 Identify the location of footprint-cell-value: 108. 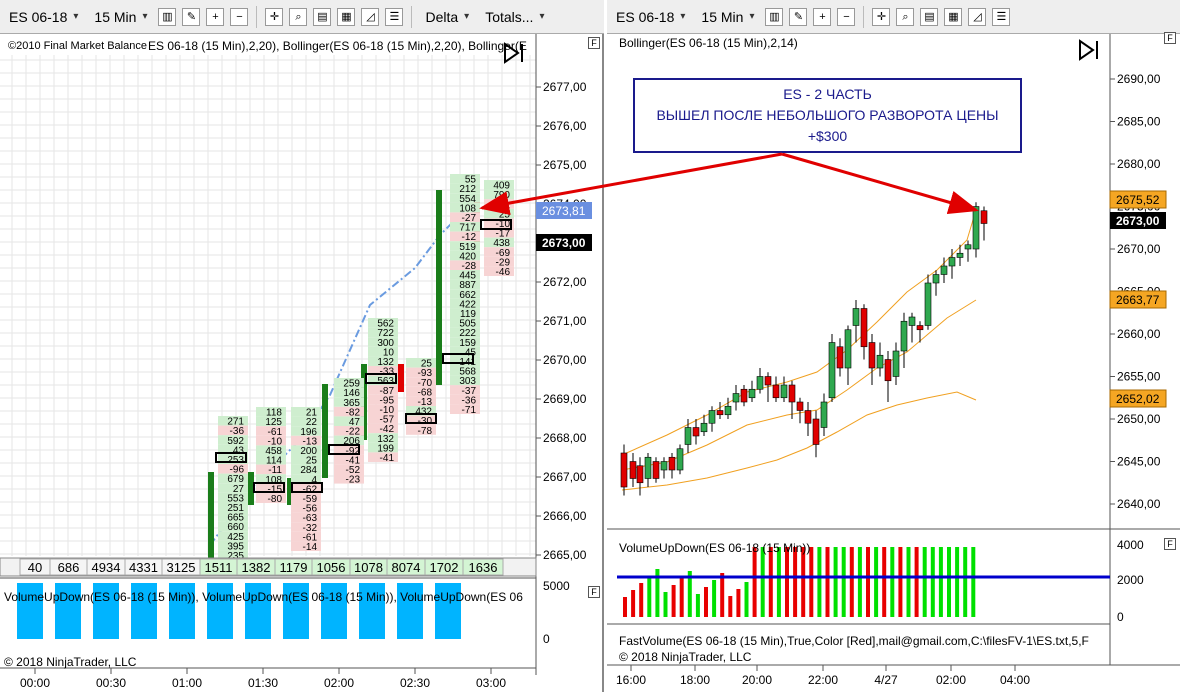
(467, 208).